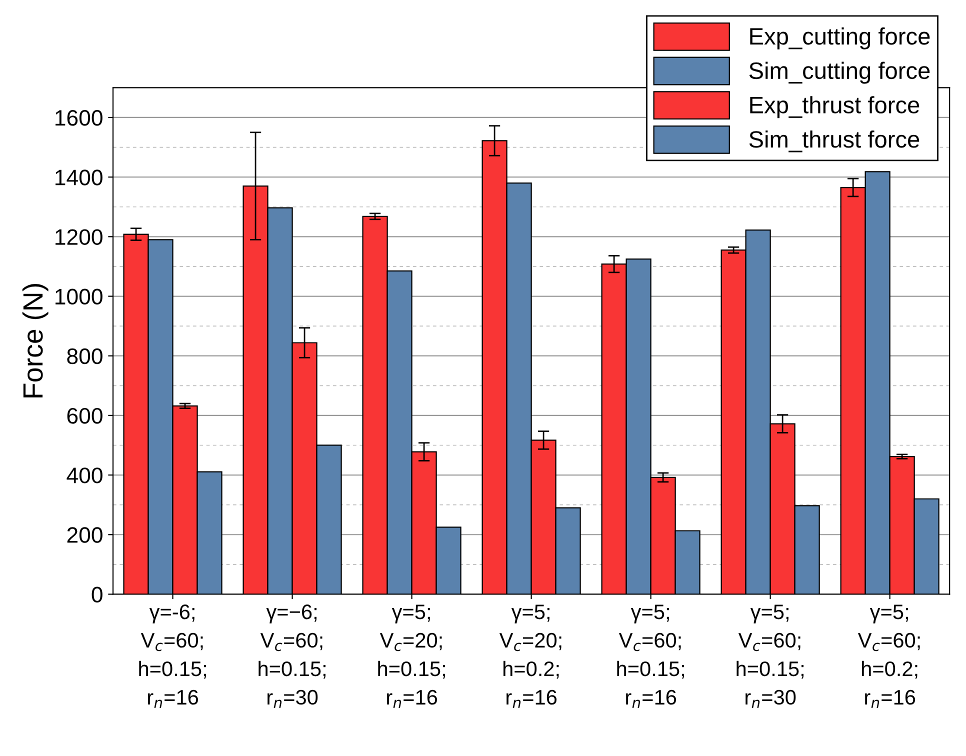 Image resolution: width=966 pixels, height=756 pixels. What do you see at coordinates (770, 656) in the screenshot?
I see `x-tick-label: γ=5; V$_{c}$=60; h=0.15; r$_{n}$=30` at bounding box center [770, 656].